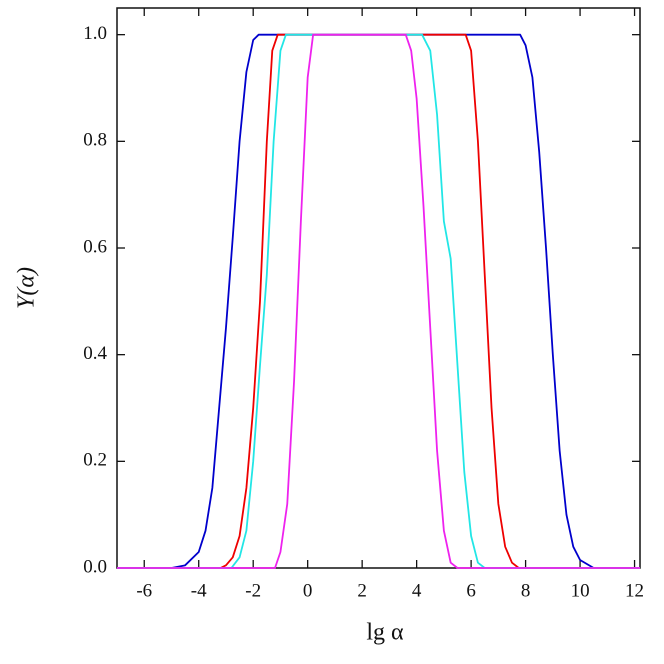 Image resolution: width=664 pixels, height=664 pixels. I want to click on y-tick-label: 0.2, so click(95, 460).